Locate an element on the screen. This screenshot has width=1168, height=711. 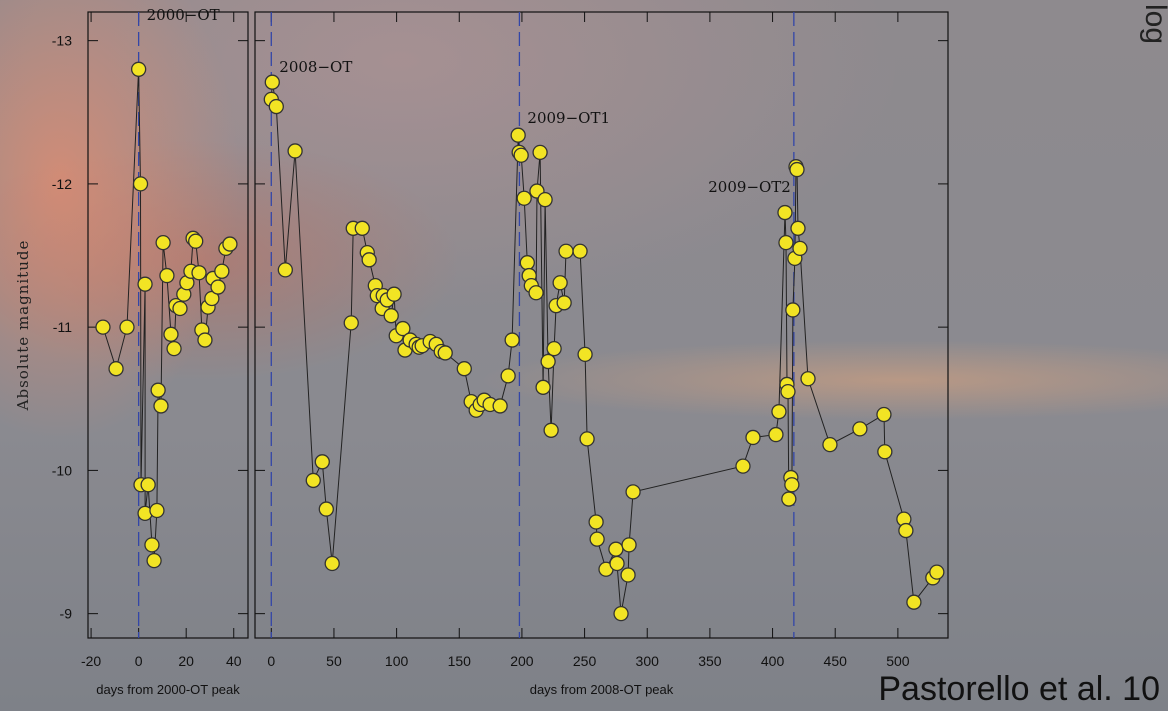
x-tick-label: 20 is located at coordinates (186, 661).